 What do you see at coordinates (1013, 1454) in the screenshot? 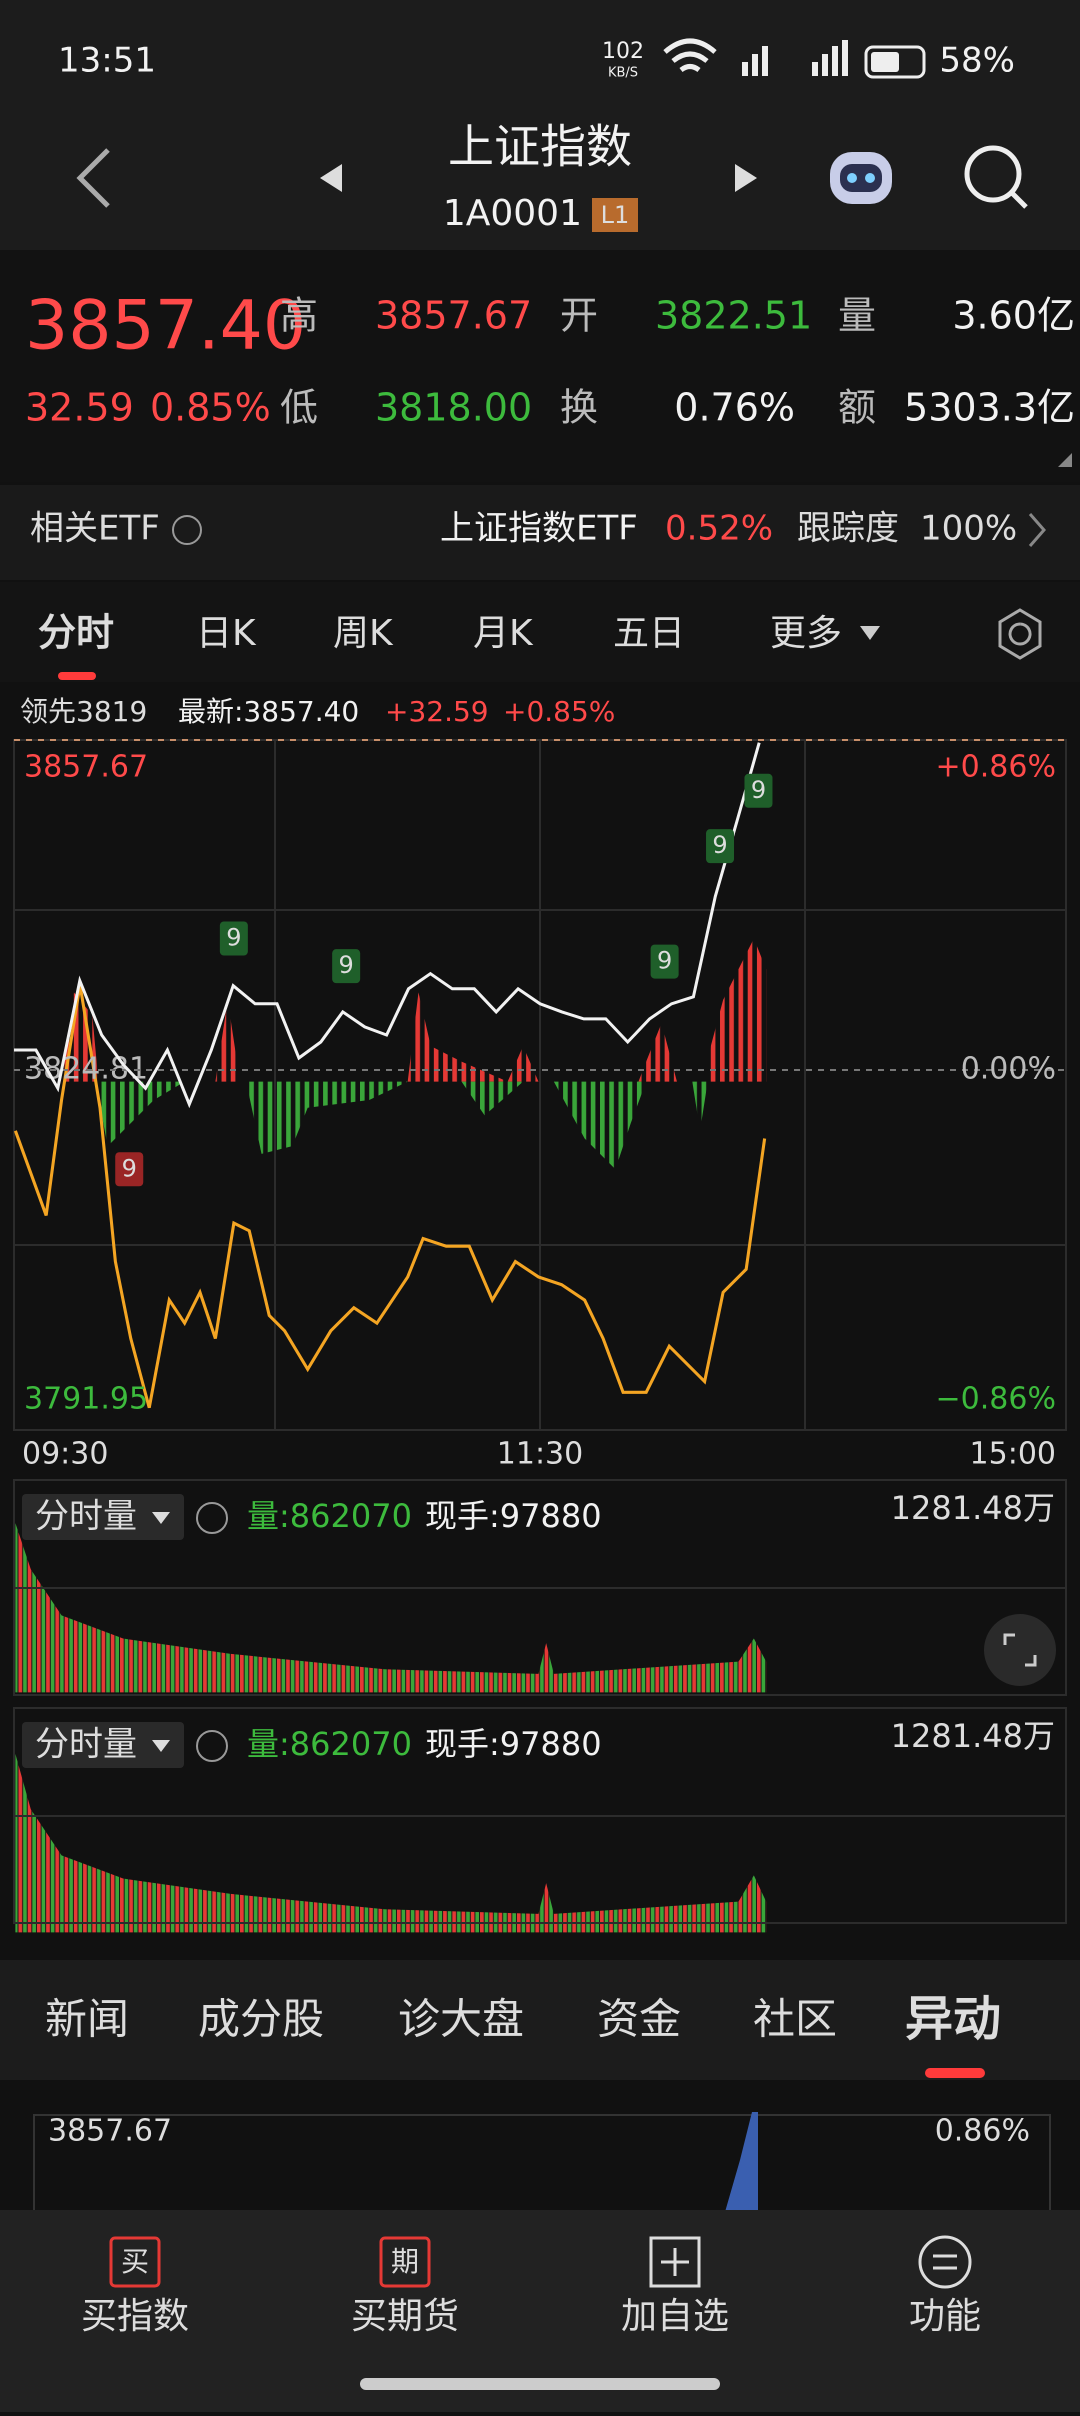
I see `x-tick-label: 15:00` at bounding box center [1013, 1454].